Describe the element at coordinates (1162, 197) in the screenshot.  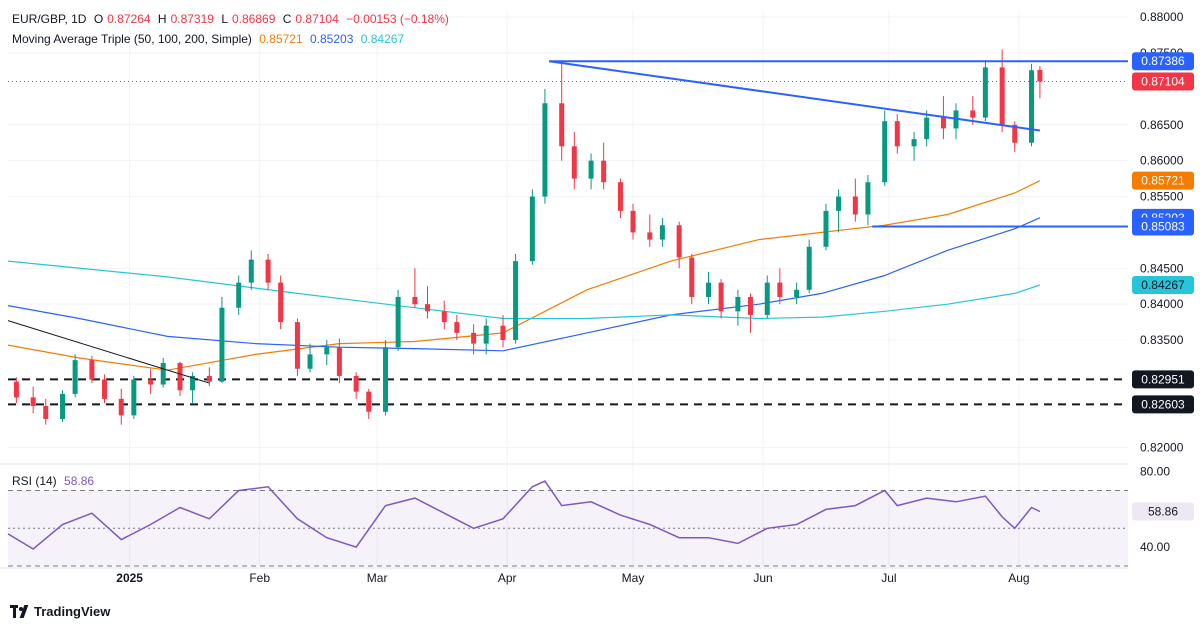
I see `y-tick-label: 0.85500` at that location.